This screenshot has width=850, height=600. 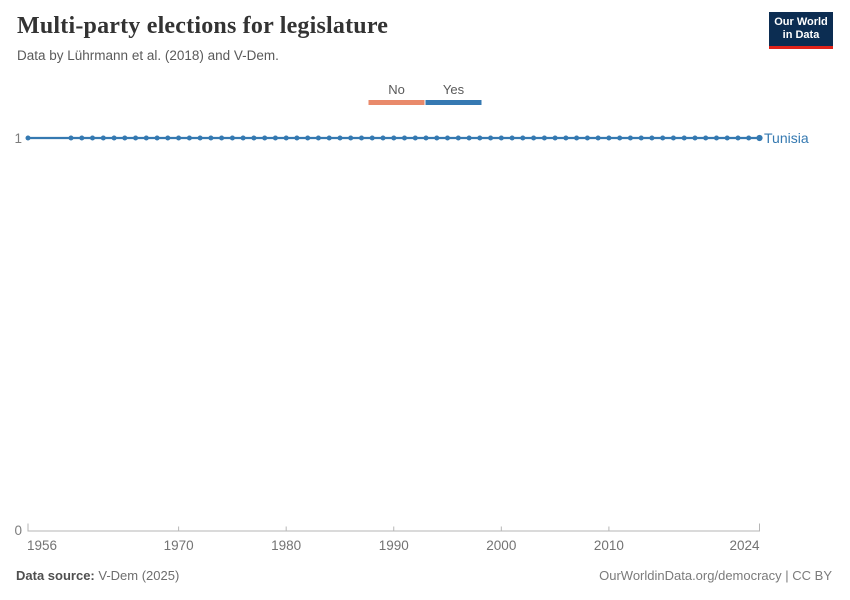 I want to click on series-line-tunisia, so click(x=394, y=138).